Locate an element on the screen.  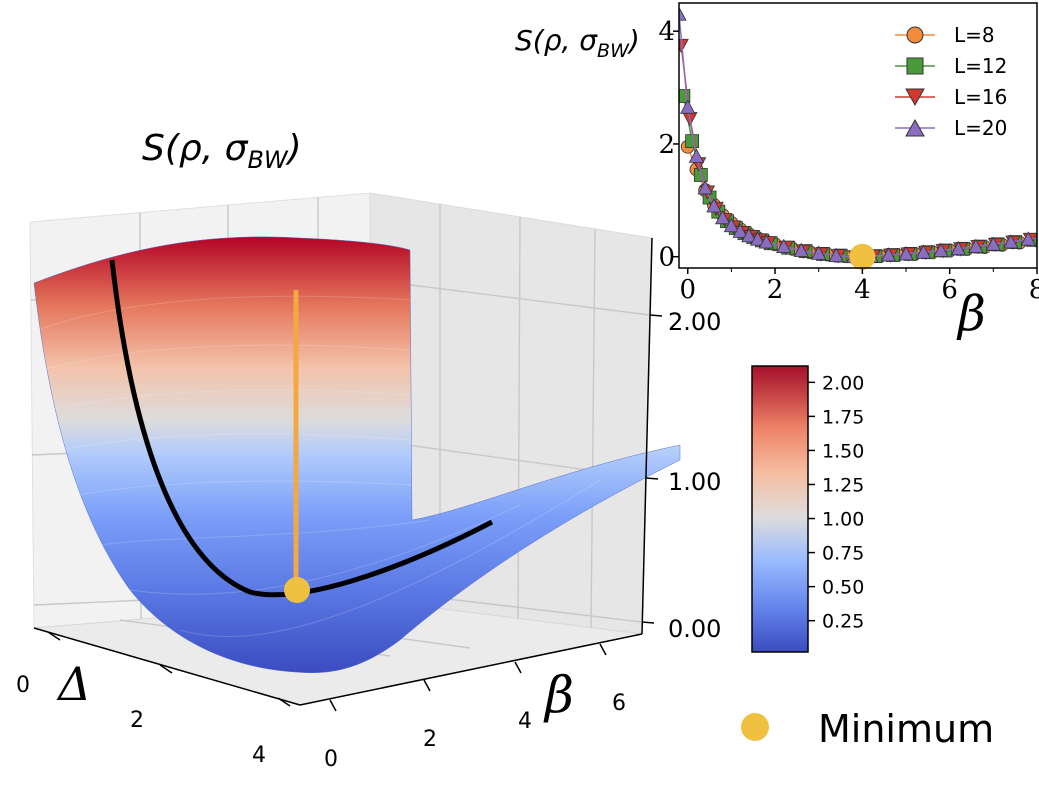
inset-x-tick-2: 4 is located at coordinates (862, 290).